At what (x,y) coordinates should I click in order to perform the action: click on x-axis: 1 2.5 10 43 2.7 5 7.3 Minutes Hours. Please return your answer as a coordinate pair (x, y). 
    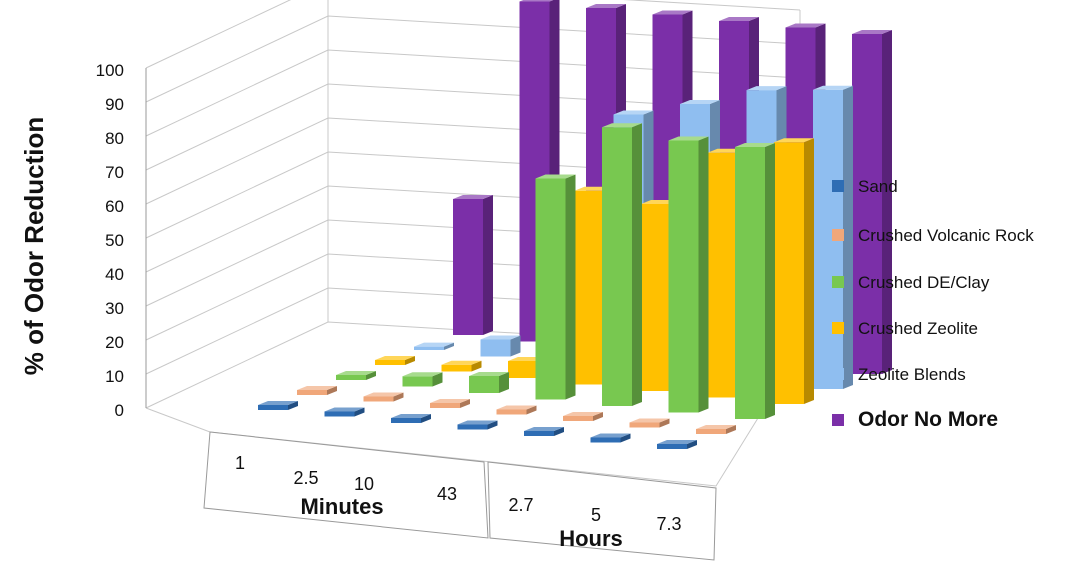
    Looking at the image, I should click on (460, 496).